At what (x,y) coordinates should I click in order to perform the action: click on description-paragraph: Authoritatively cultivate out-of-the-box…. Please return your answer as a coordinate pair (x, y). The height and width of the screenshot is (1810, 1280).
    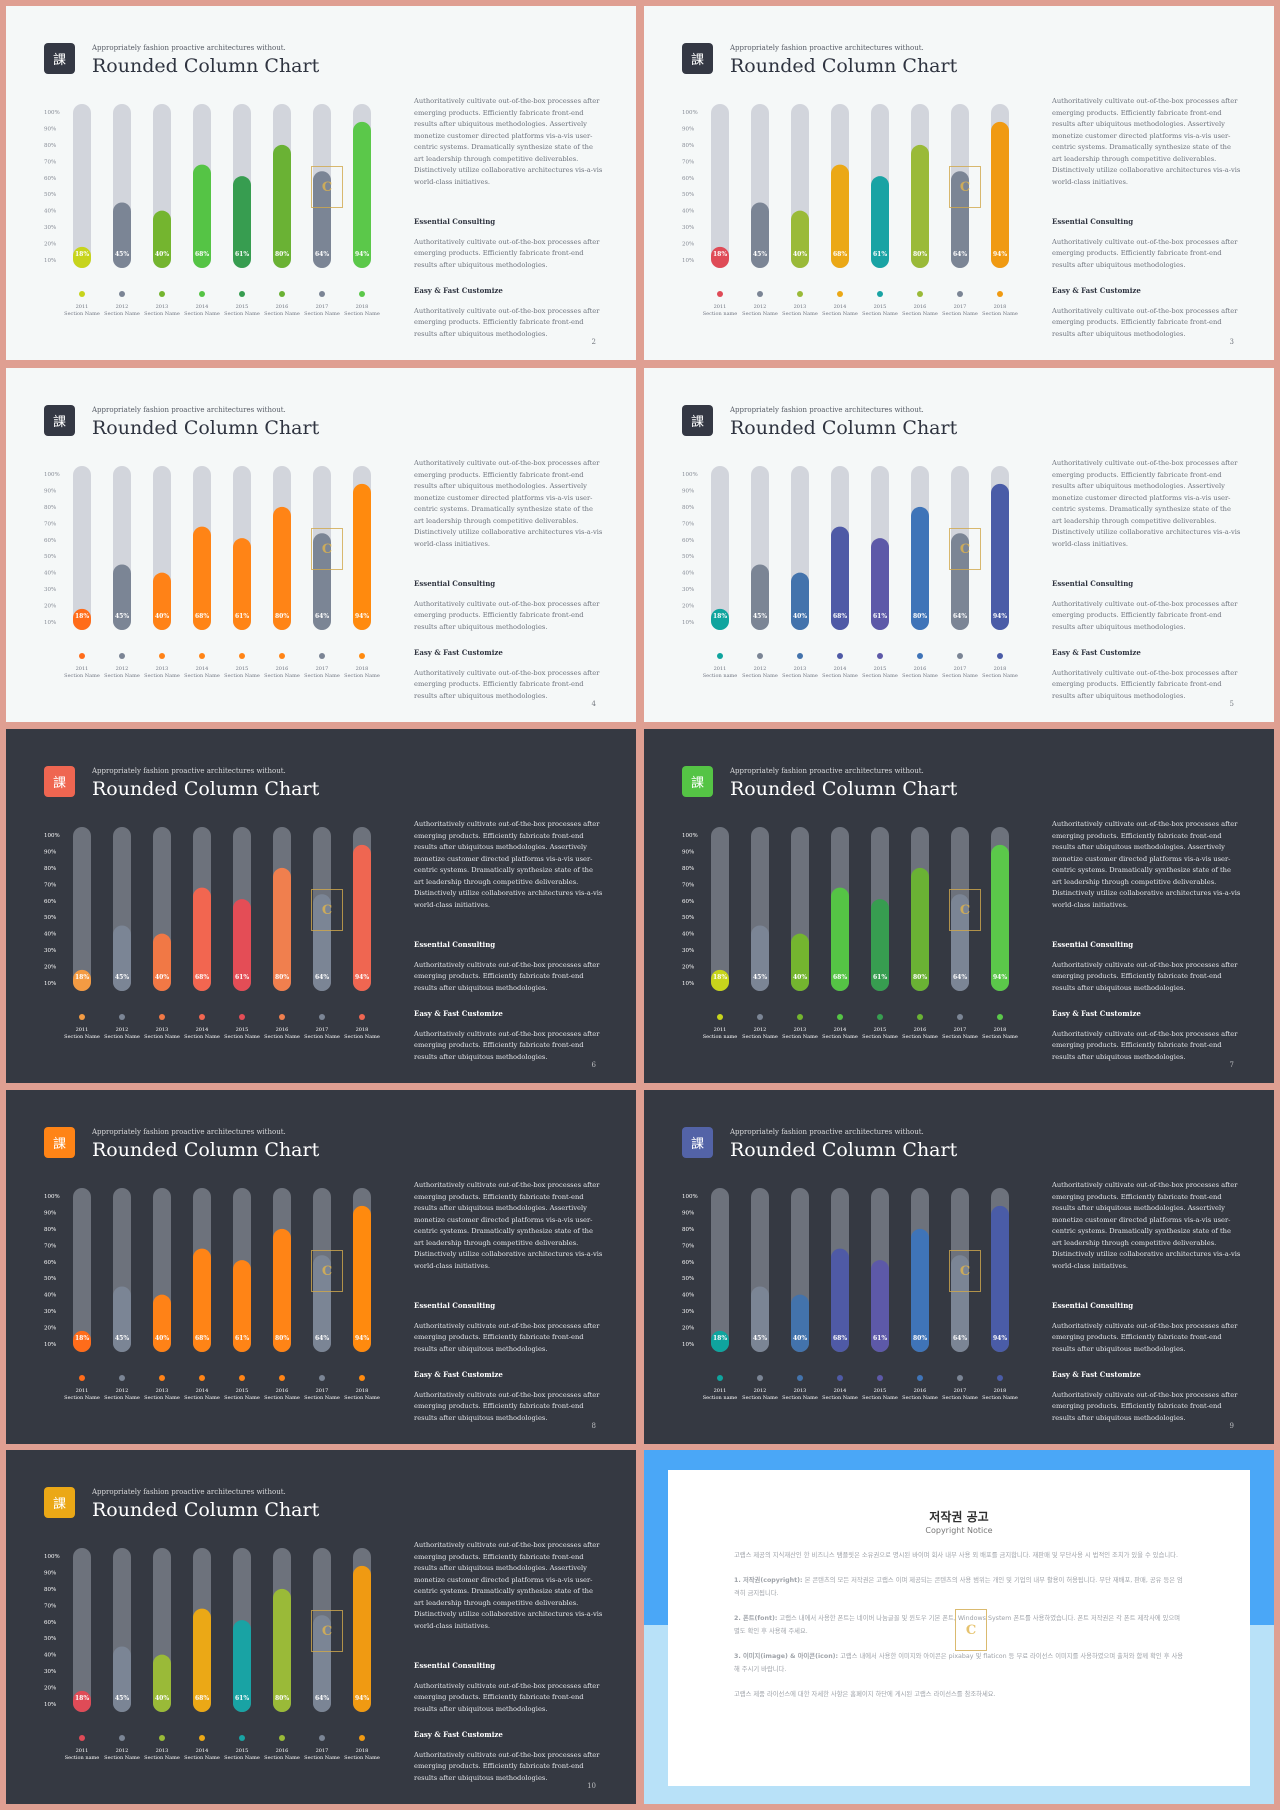
    Looking at the image, I should click on (1146, 864).